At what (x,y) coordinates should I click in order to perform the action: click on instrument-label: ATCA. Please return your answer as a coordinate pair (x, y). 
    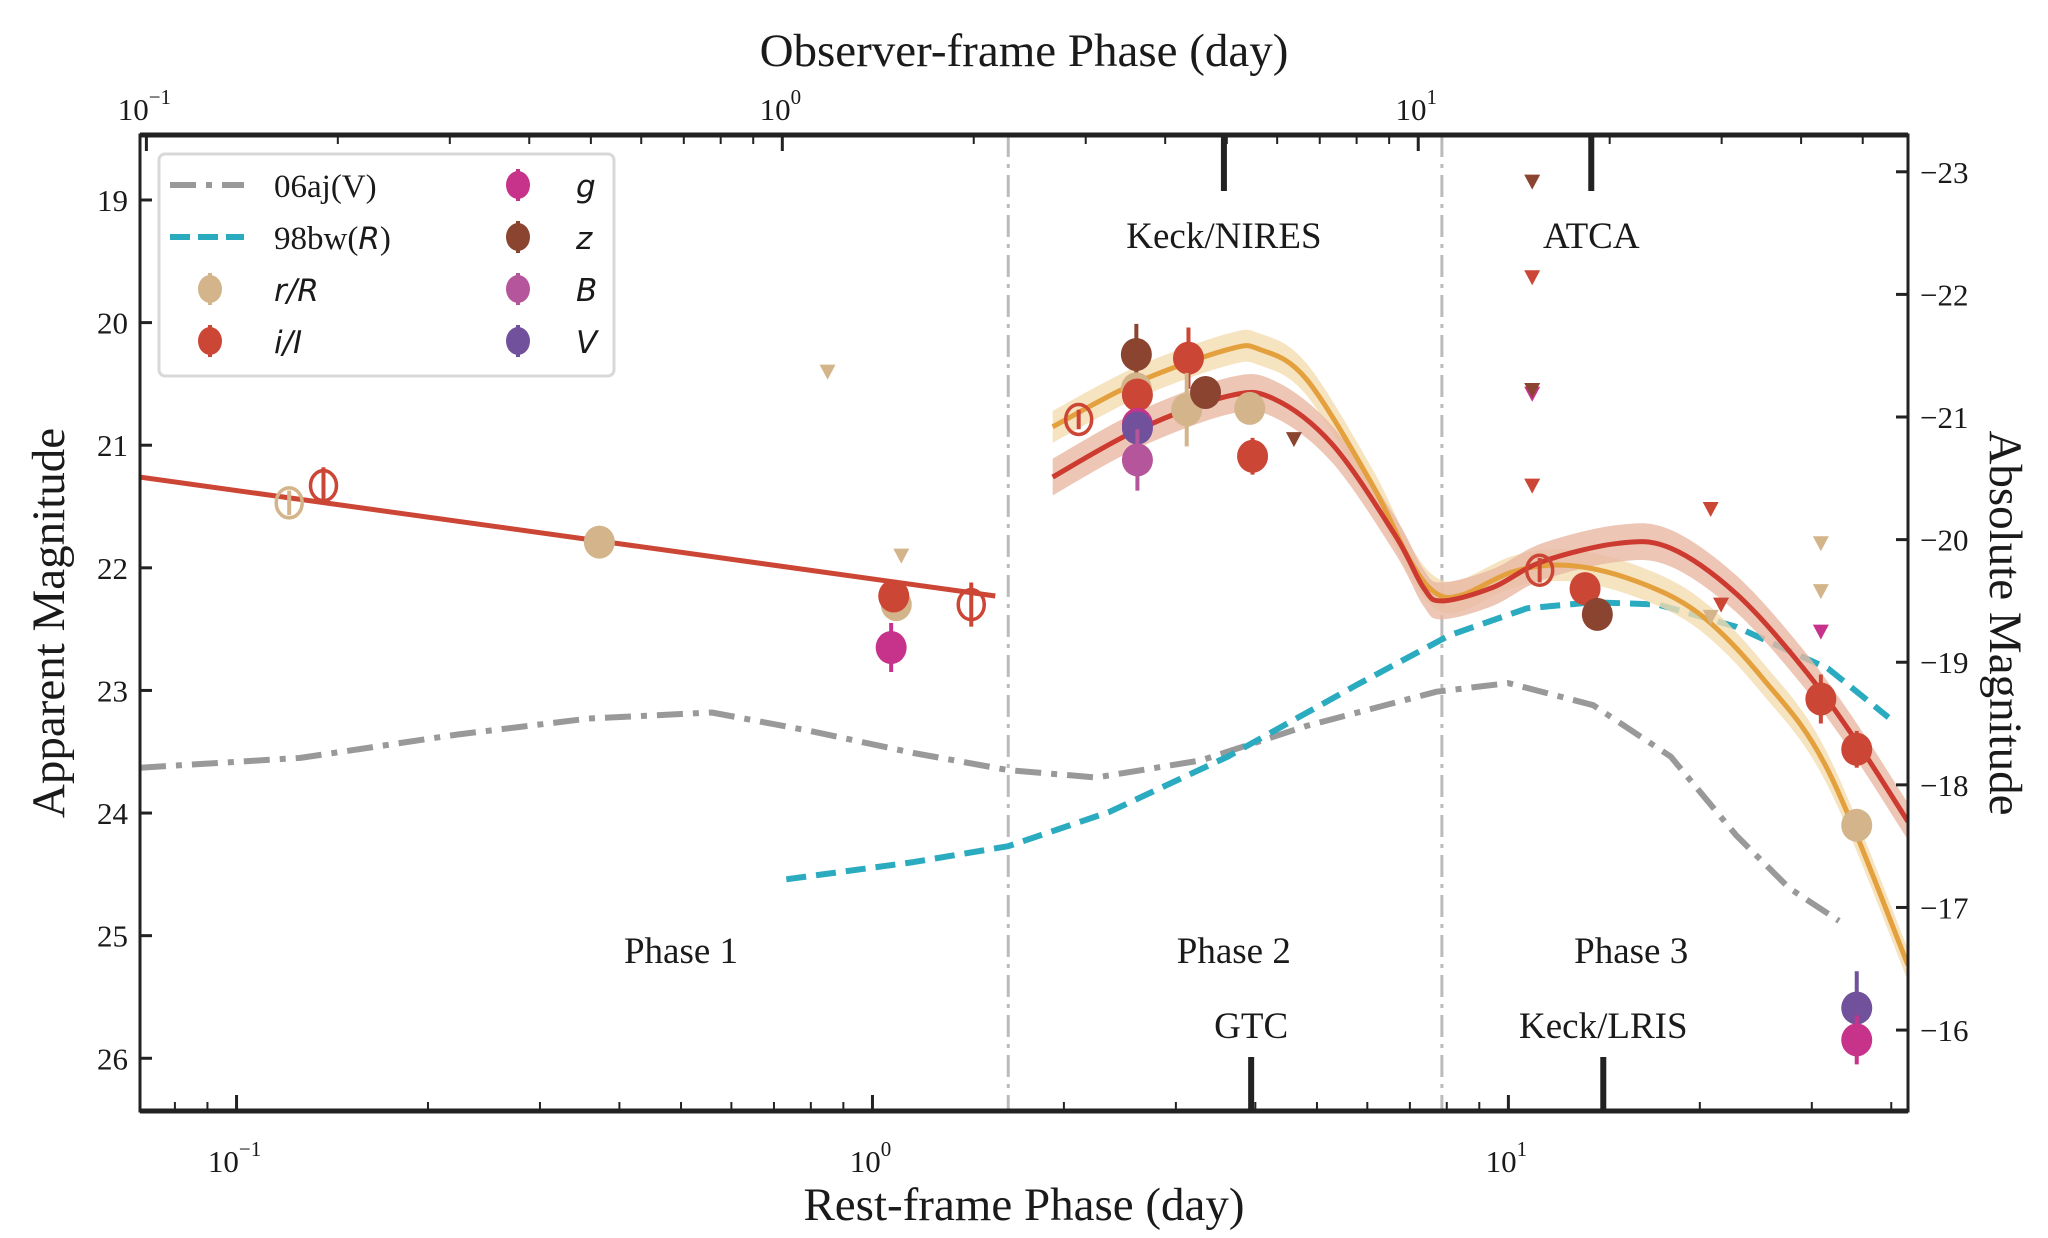
    Looking at the image, I should click on (1591, 236).